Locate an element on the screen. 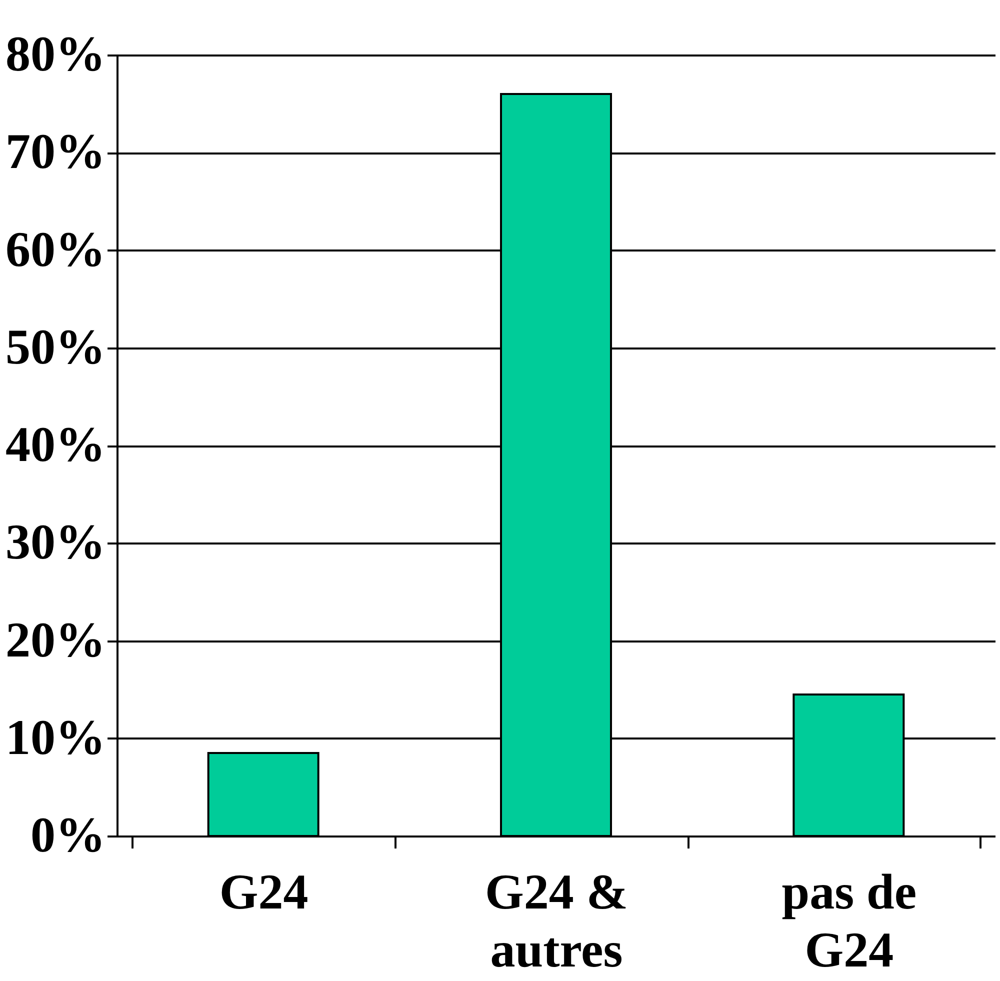 The image size is (1000, 981). y-tick-label: 70% is located at coordinates (56, 151).